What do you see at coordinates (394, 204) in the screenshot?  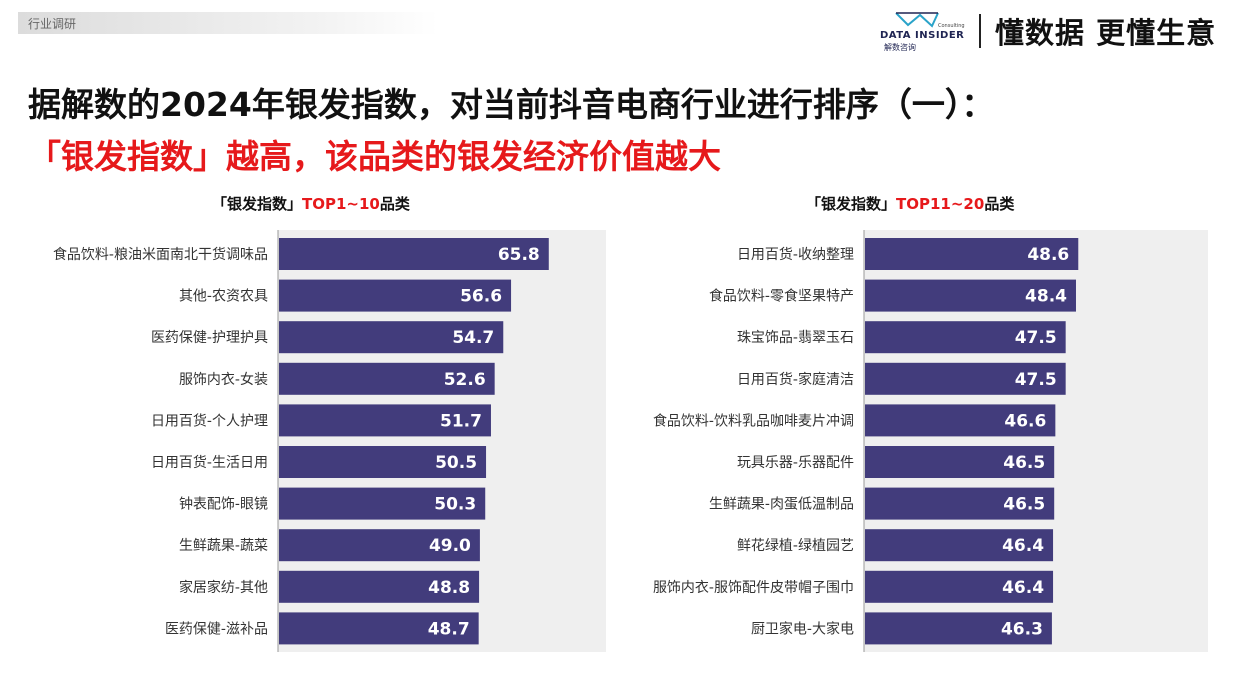 I see `panel-title-left-suffix: 品类` at bounding box center [394, 204].